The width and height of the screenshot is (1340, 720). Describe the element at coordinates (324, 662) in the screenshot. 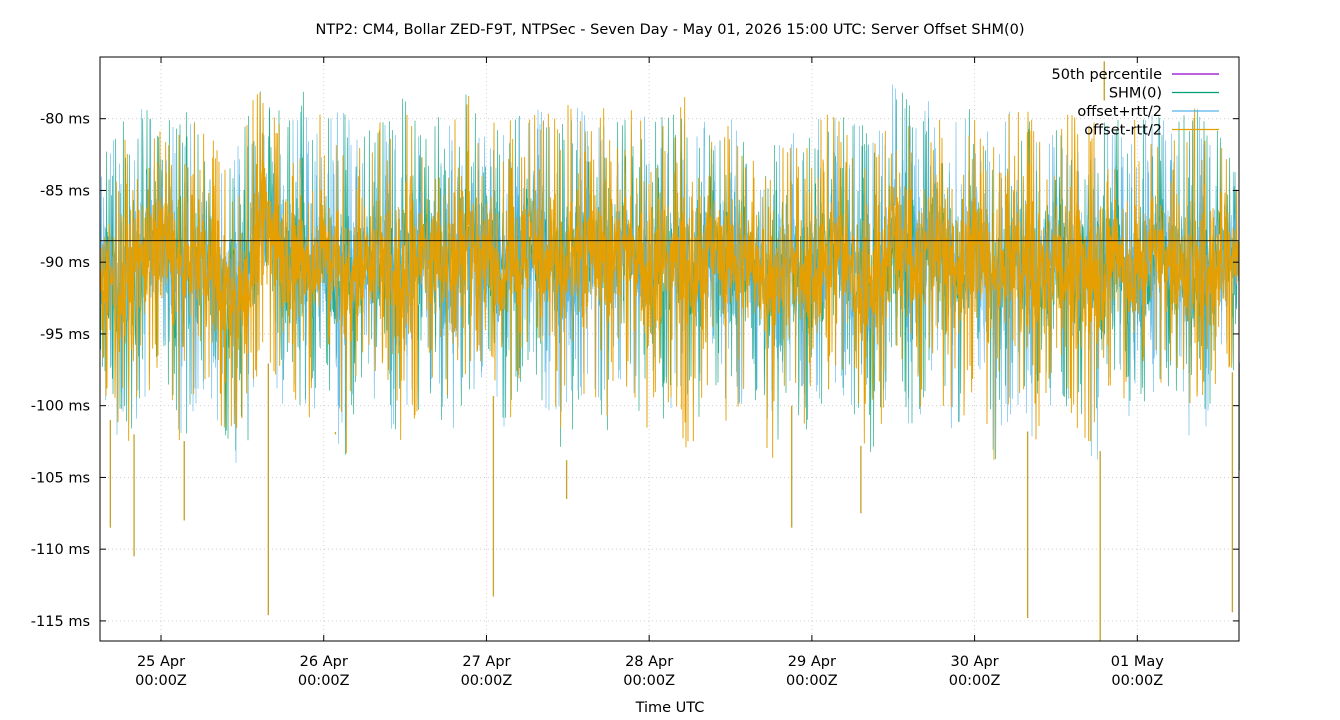

I see `x-tick-label-date: 26 Apr` at that location.